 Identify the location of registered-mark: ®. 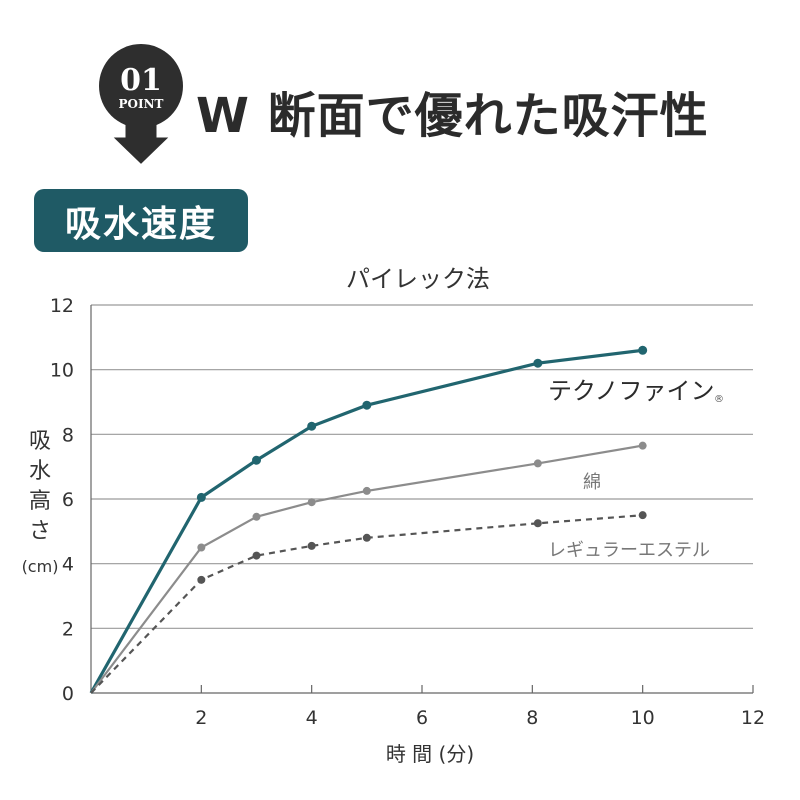
(719, 399).